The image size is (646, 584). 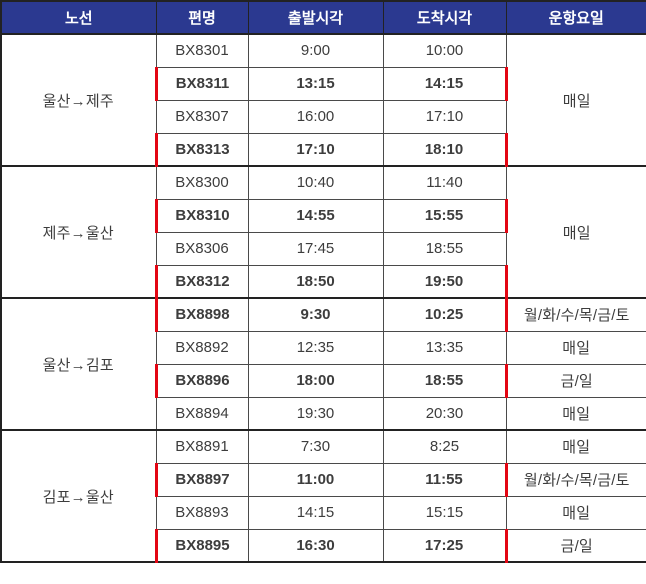 What do you see at coordinates (315, 314) in the screenshot?
I see `departure-cell: 9:30` at bounding box center [315, 314].